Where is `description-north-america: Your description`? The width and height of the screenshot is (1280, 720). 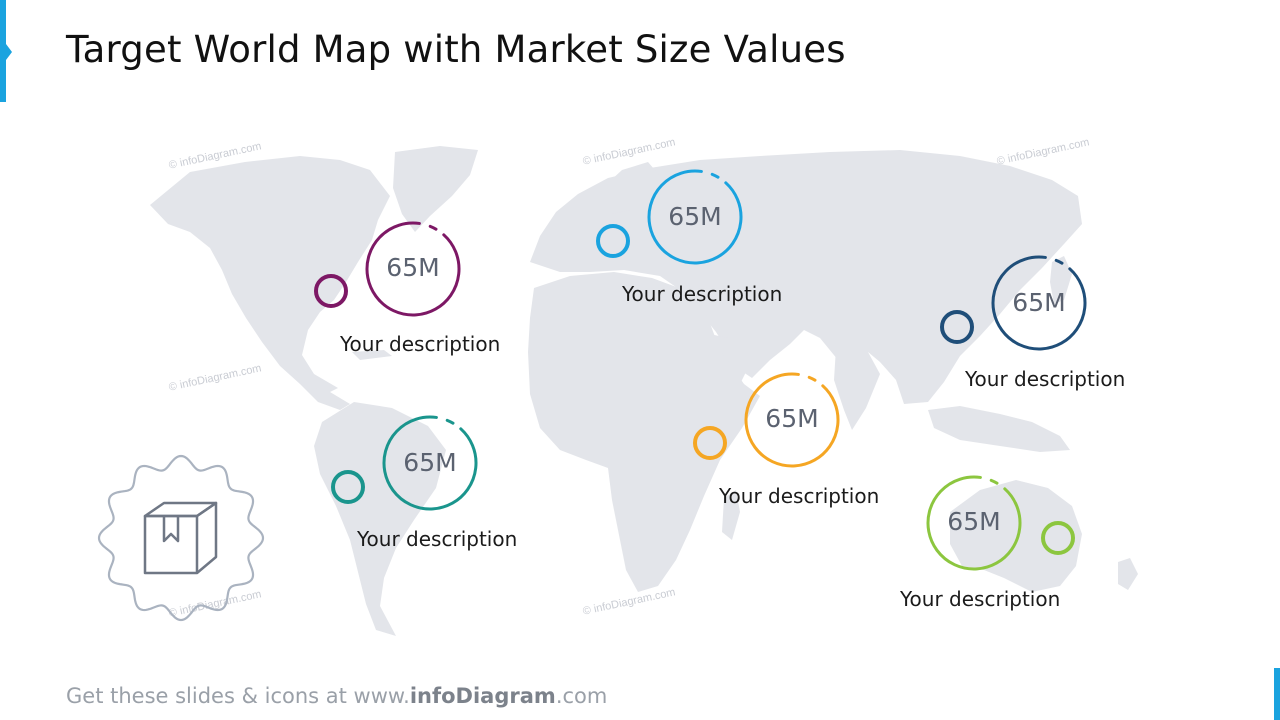
description-north-america: Your description is located at coordinates (420, 344).